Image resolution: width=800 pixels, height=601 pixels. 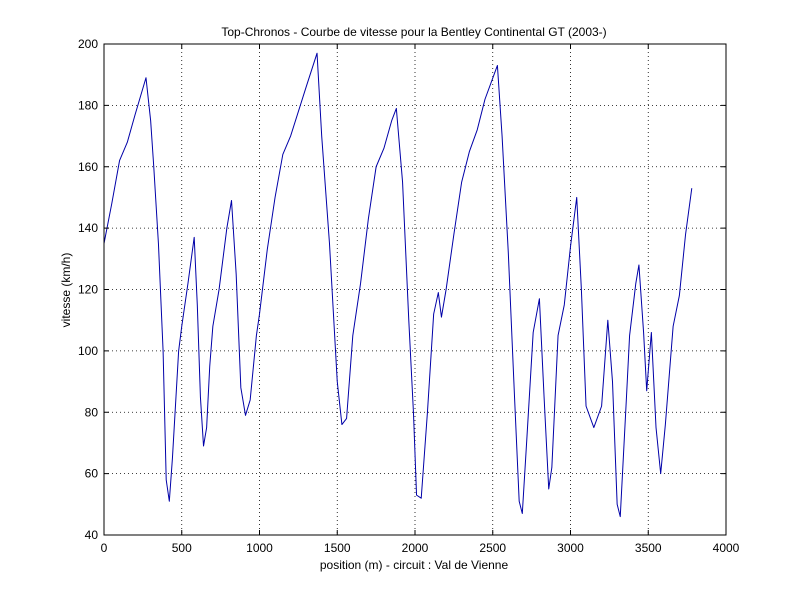 What do you see at coordinates (415, 548) in the screenshot?
I see `x-tick-label: 2000` at bounding box center [415, 548].